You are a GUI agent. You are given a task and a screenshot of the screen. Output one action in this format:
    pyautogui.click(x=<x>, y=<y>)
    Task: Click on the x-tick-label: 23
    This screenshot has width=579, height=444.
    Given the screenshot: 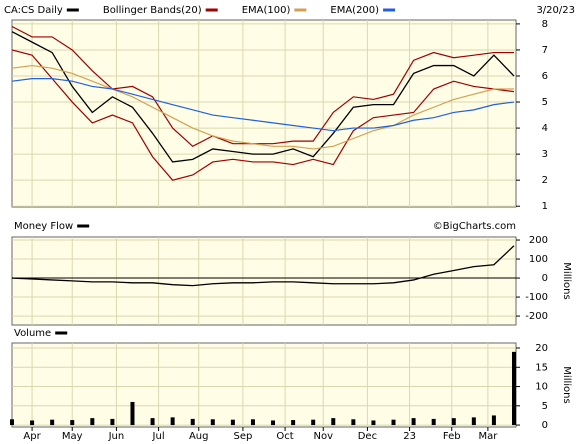 What is the action you would take?
    pyautogui.click(x=409, y=436)
    